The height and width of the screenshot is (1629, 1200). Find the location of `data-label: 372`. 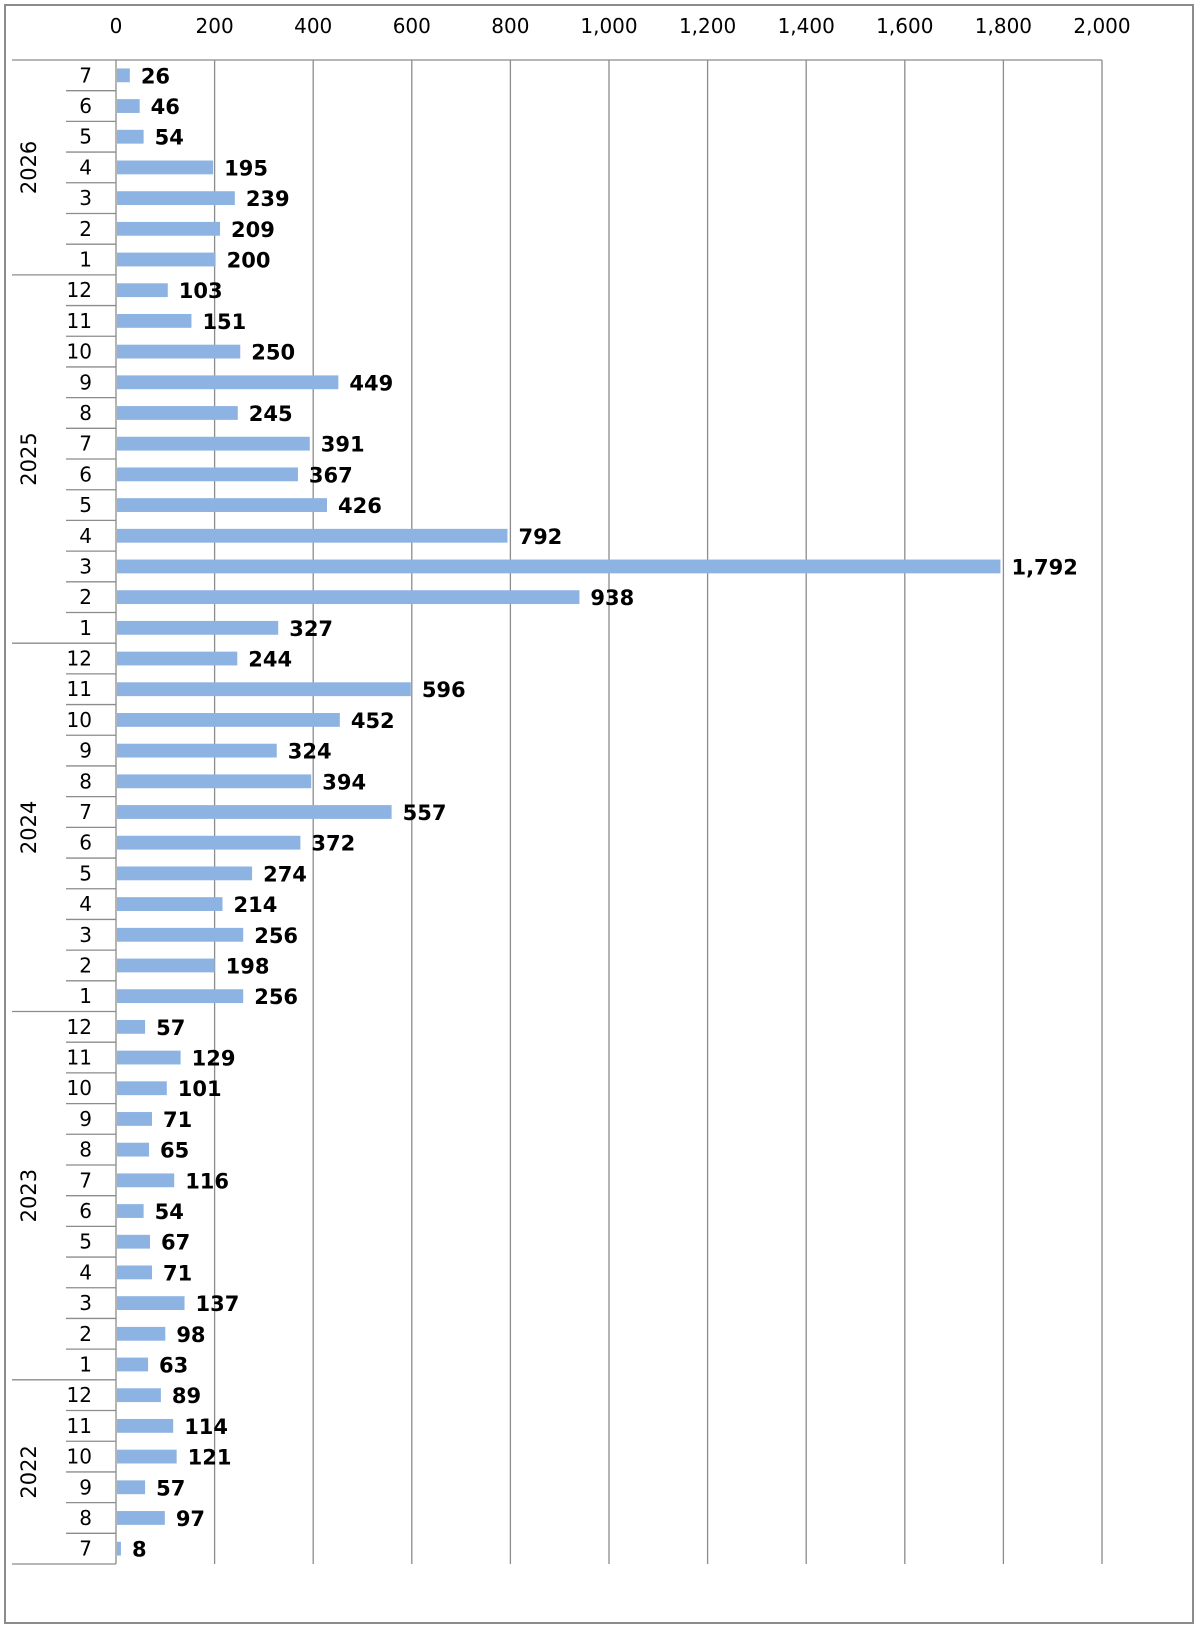

data-label: 372 is located at coordinates (333, 844).